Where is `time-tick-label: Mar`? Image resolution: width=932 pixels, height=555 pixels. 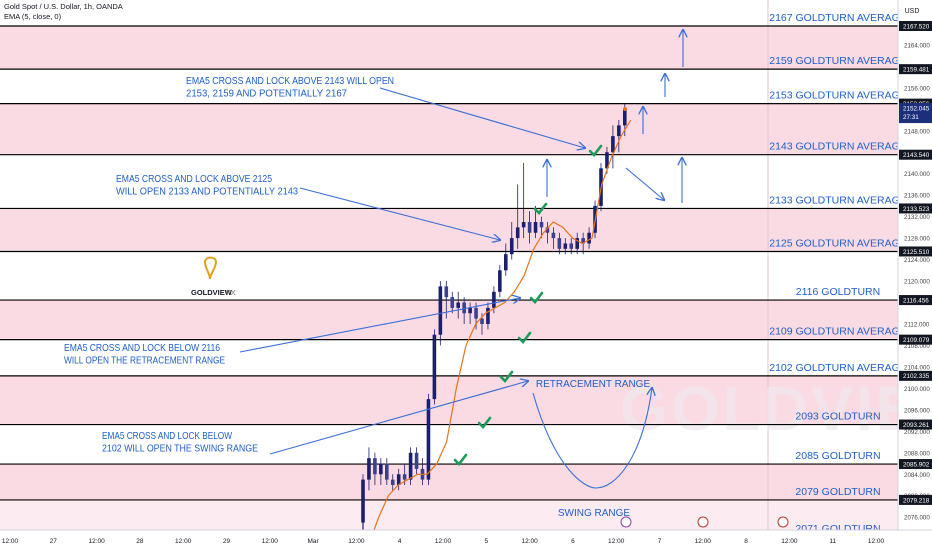
time-tick-label: Mar is located at coordinates (313, 541).